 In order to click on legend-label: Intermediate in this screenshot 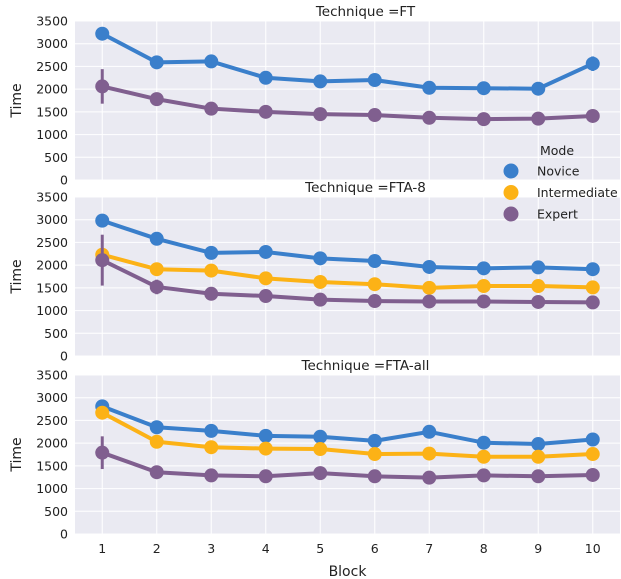, I will do `click(577, 192)`.